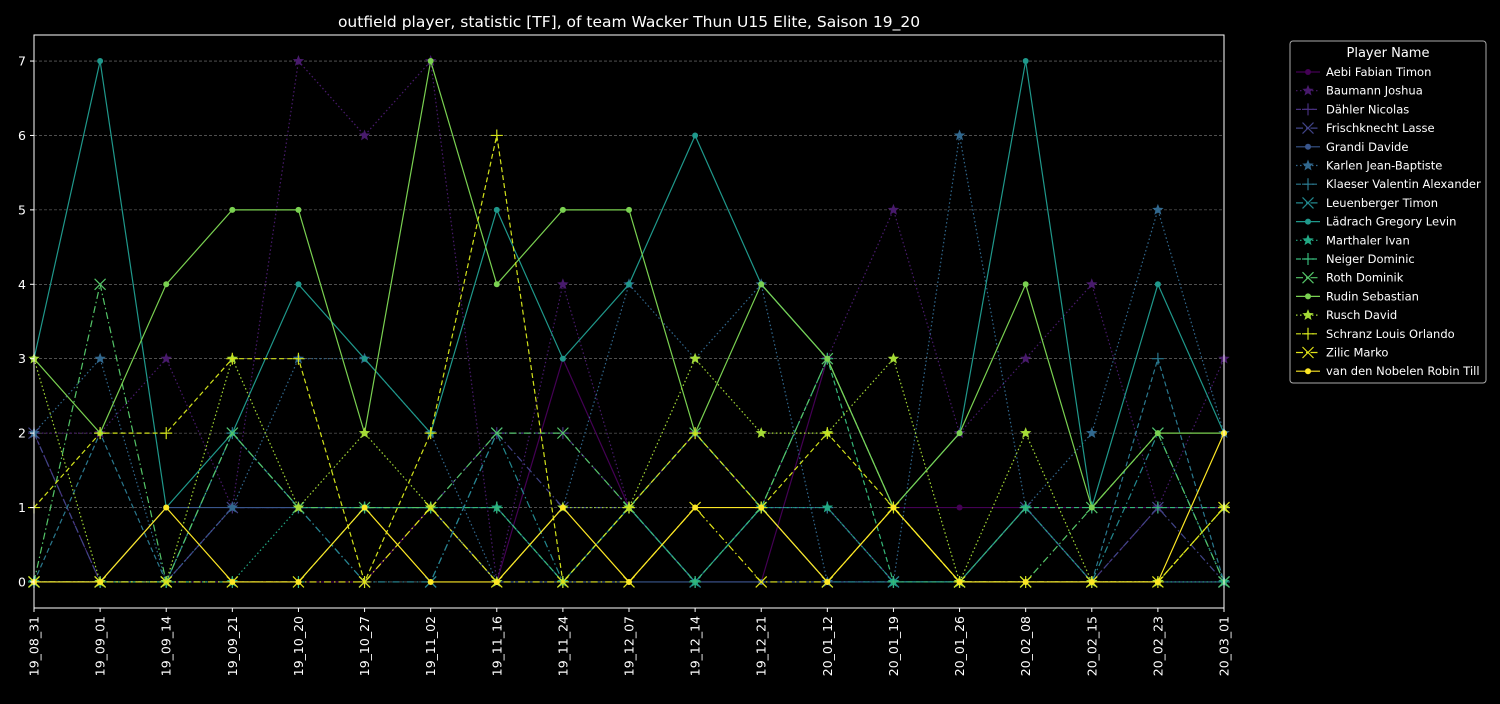 This screenshot has height=704, width=1500. Describe the element at coordinates (1388, 53) in the screenshot. I see `legend-title: Player Name` at that location.